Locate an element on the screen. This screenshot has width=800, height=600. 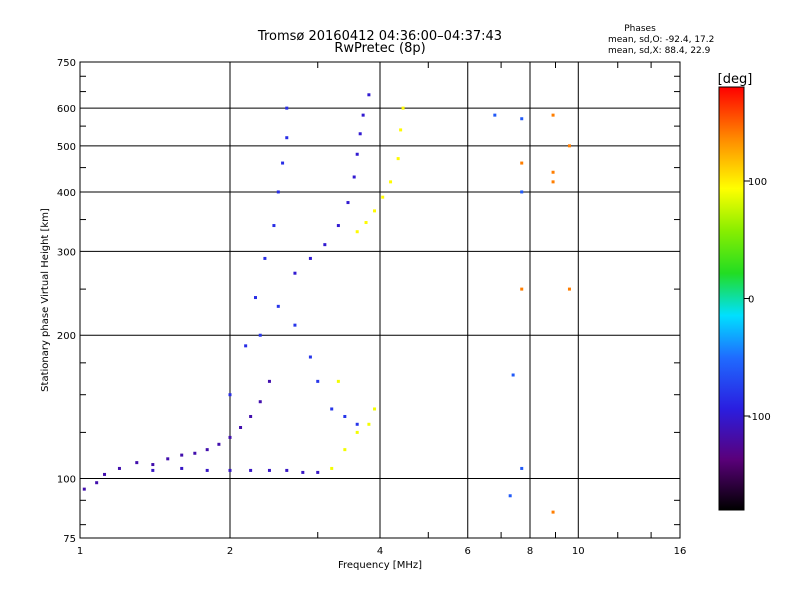
y-tick-label: 500 is located at coordinates (66, 147).